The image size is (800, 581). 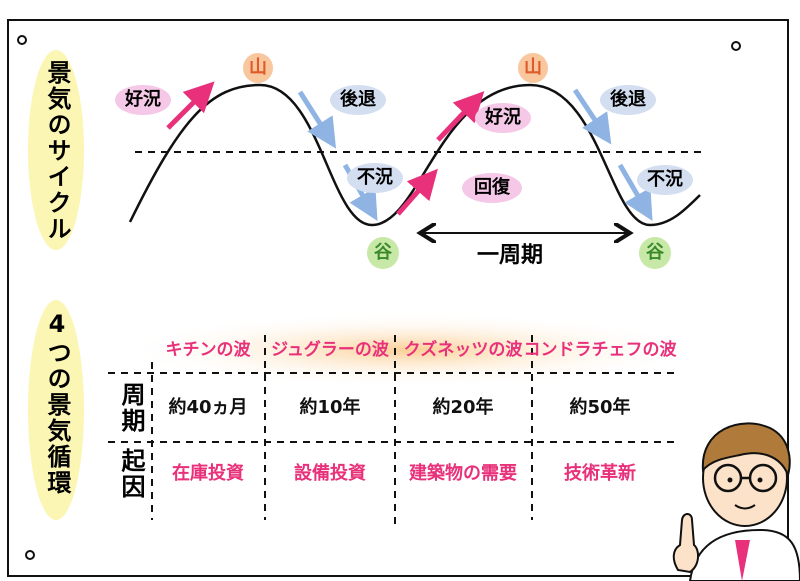 I want to click on cell: 約20年, so click(x=462, y=407).